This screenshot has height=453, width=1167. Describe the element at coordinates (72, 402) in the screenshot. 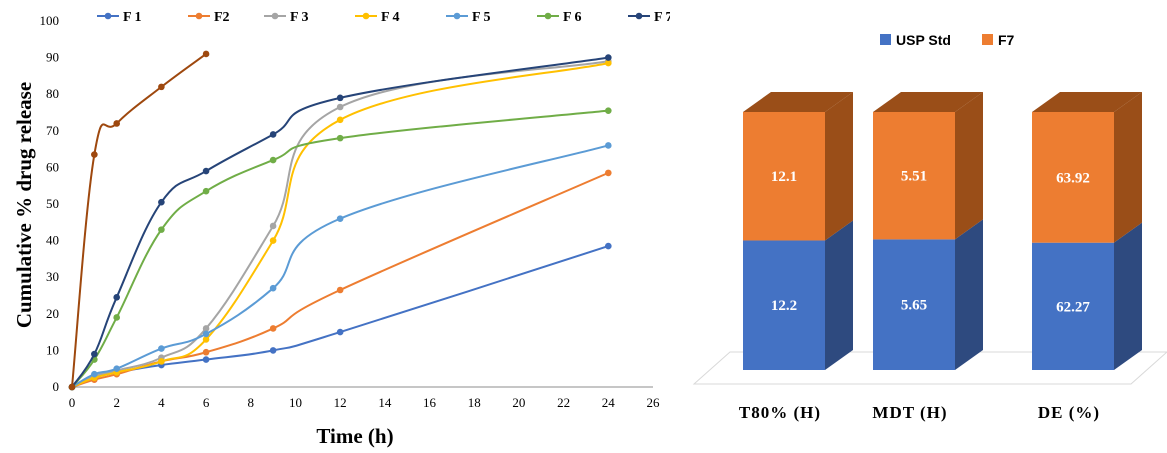

I see `x-tick-label: 0` at that location.